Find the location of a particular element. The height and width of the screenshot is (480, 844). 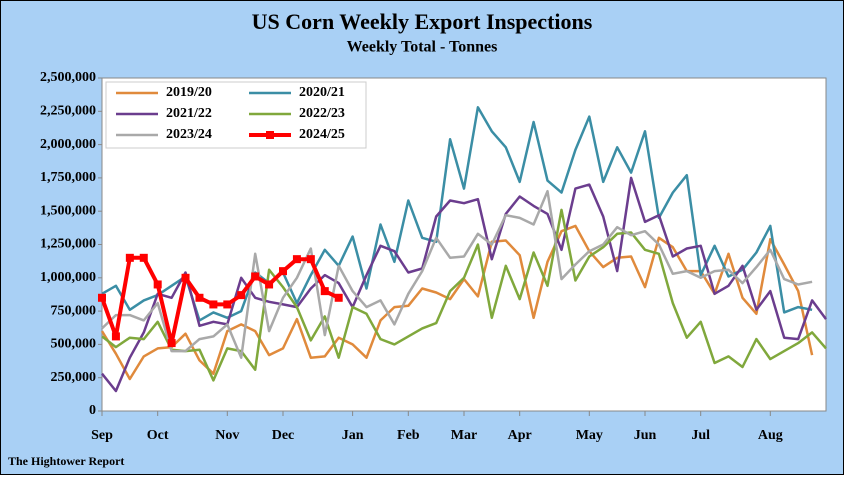

x-tick-label: Mar is located at coordinates (464, 435).